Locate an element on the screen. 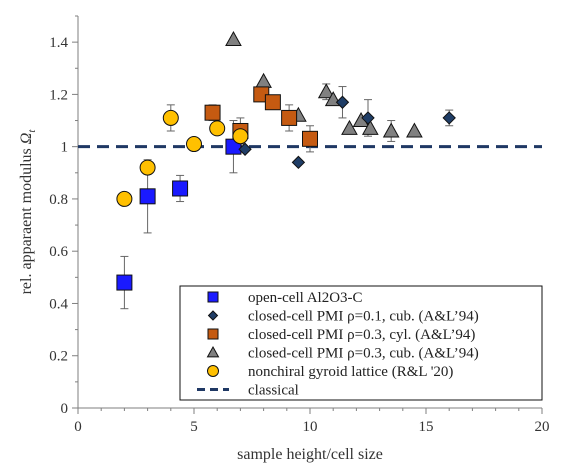 The image size is (569, 468). y-tick-label: 0 is located at coordinates (65, 409).